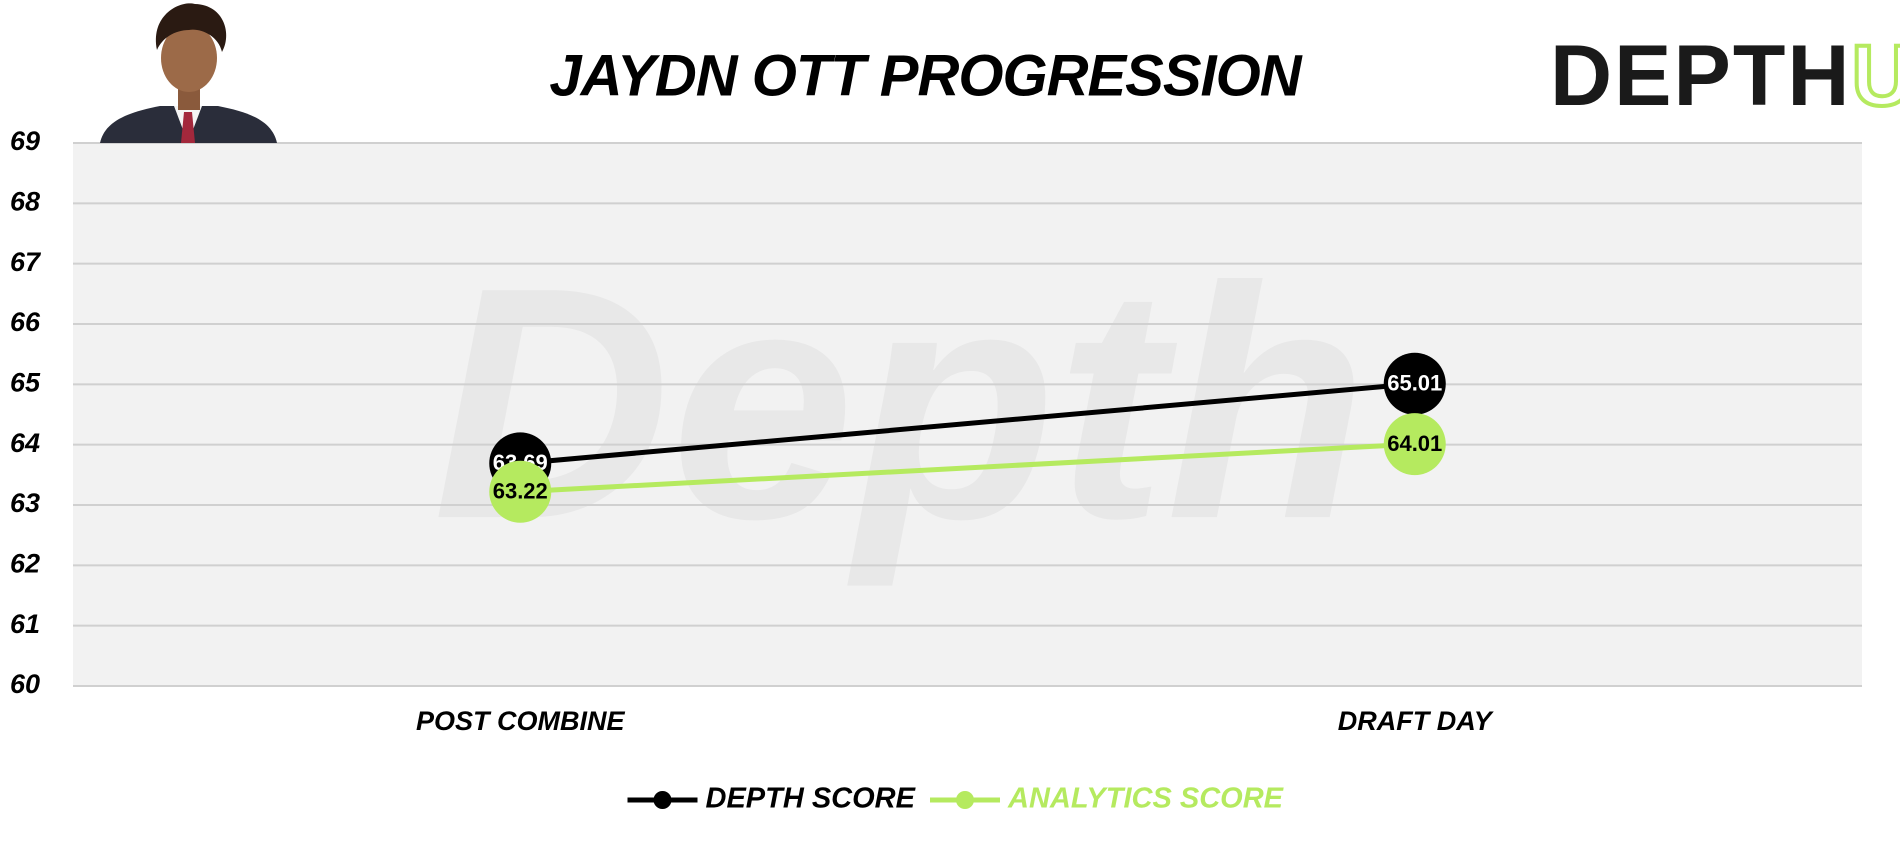 This screenshot has height=842, width=1900. I want to click on legend-item: DEPTH SCORE, so click(772, 799).